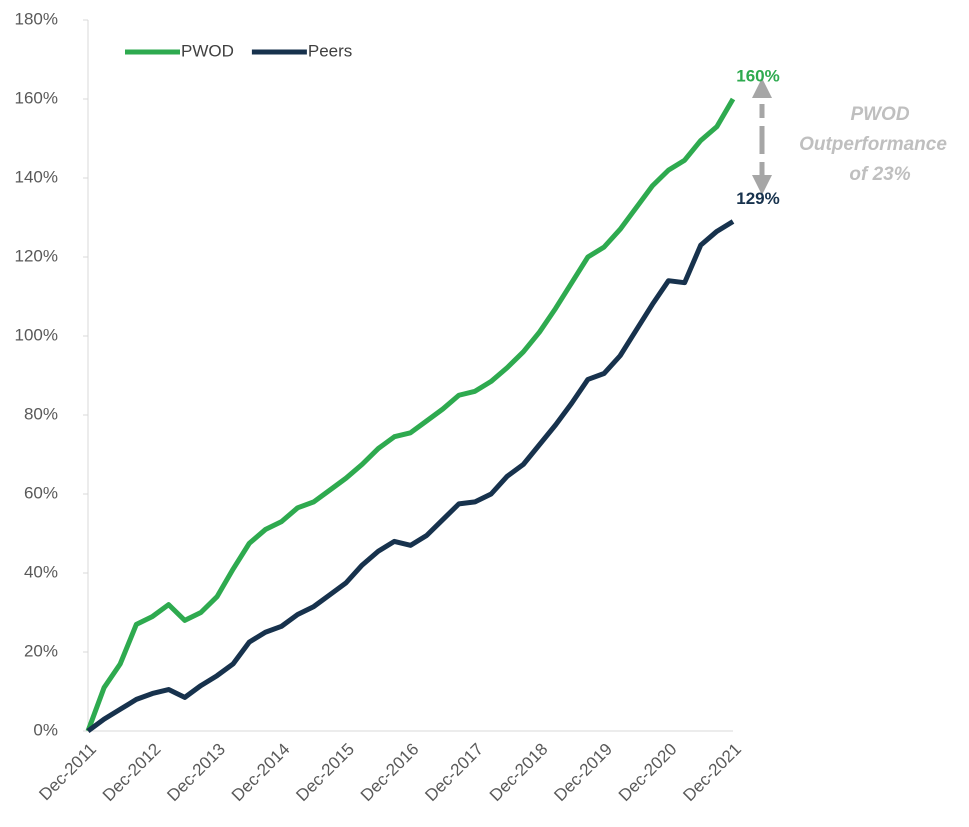  Describe the element at coordinates (879, 174) in the screenshot. I see `annotation: of 23%` at that location.